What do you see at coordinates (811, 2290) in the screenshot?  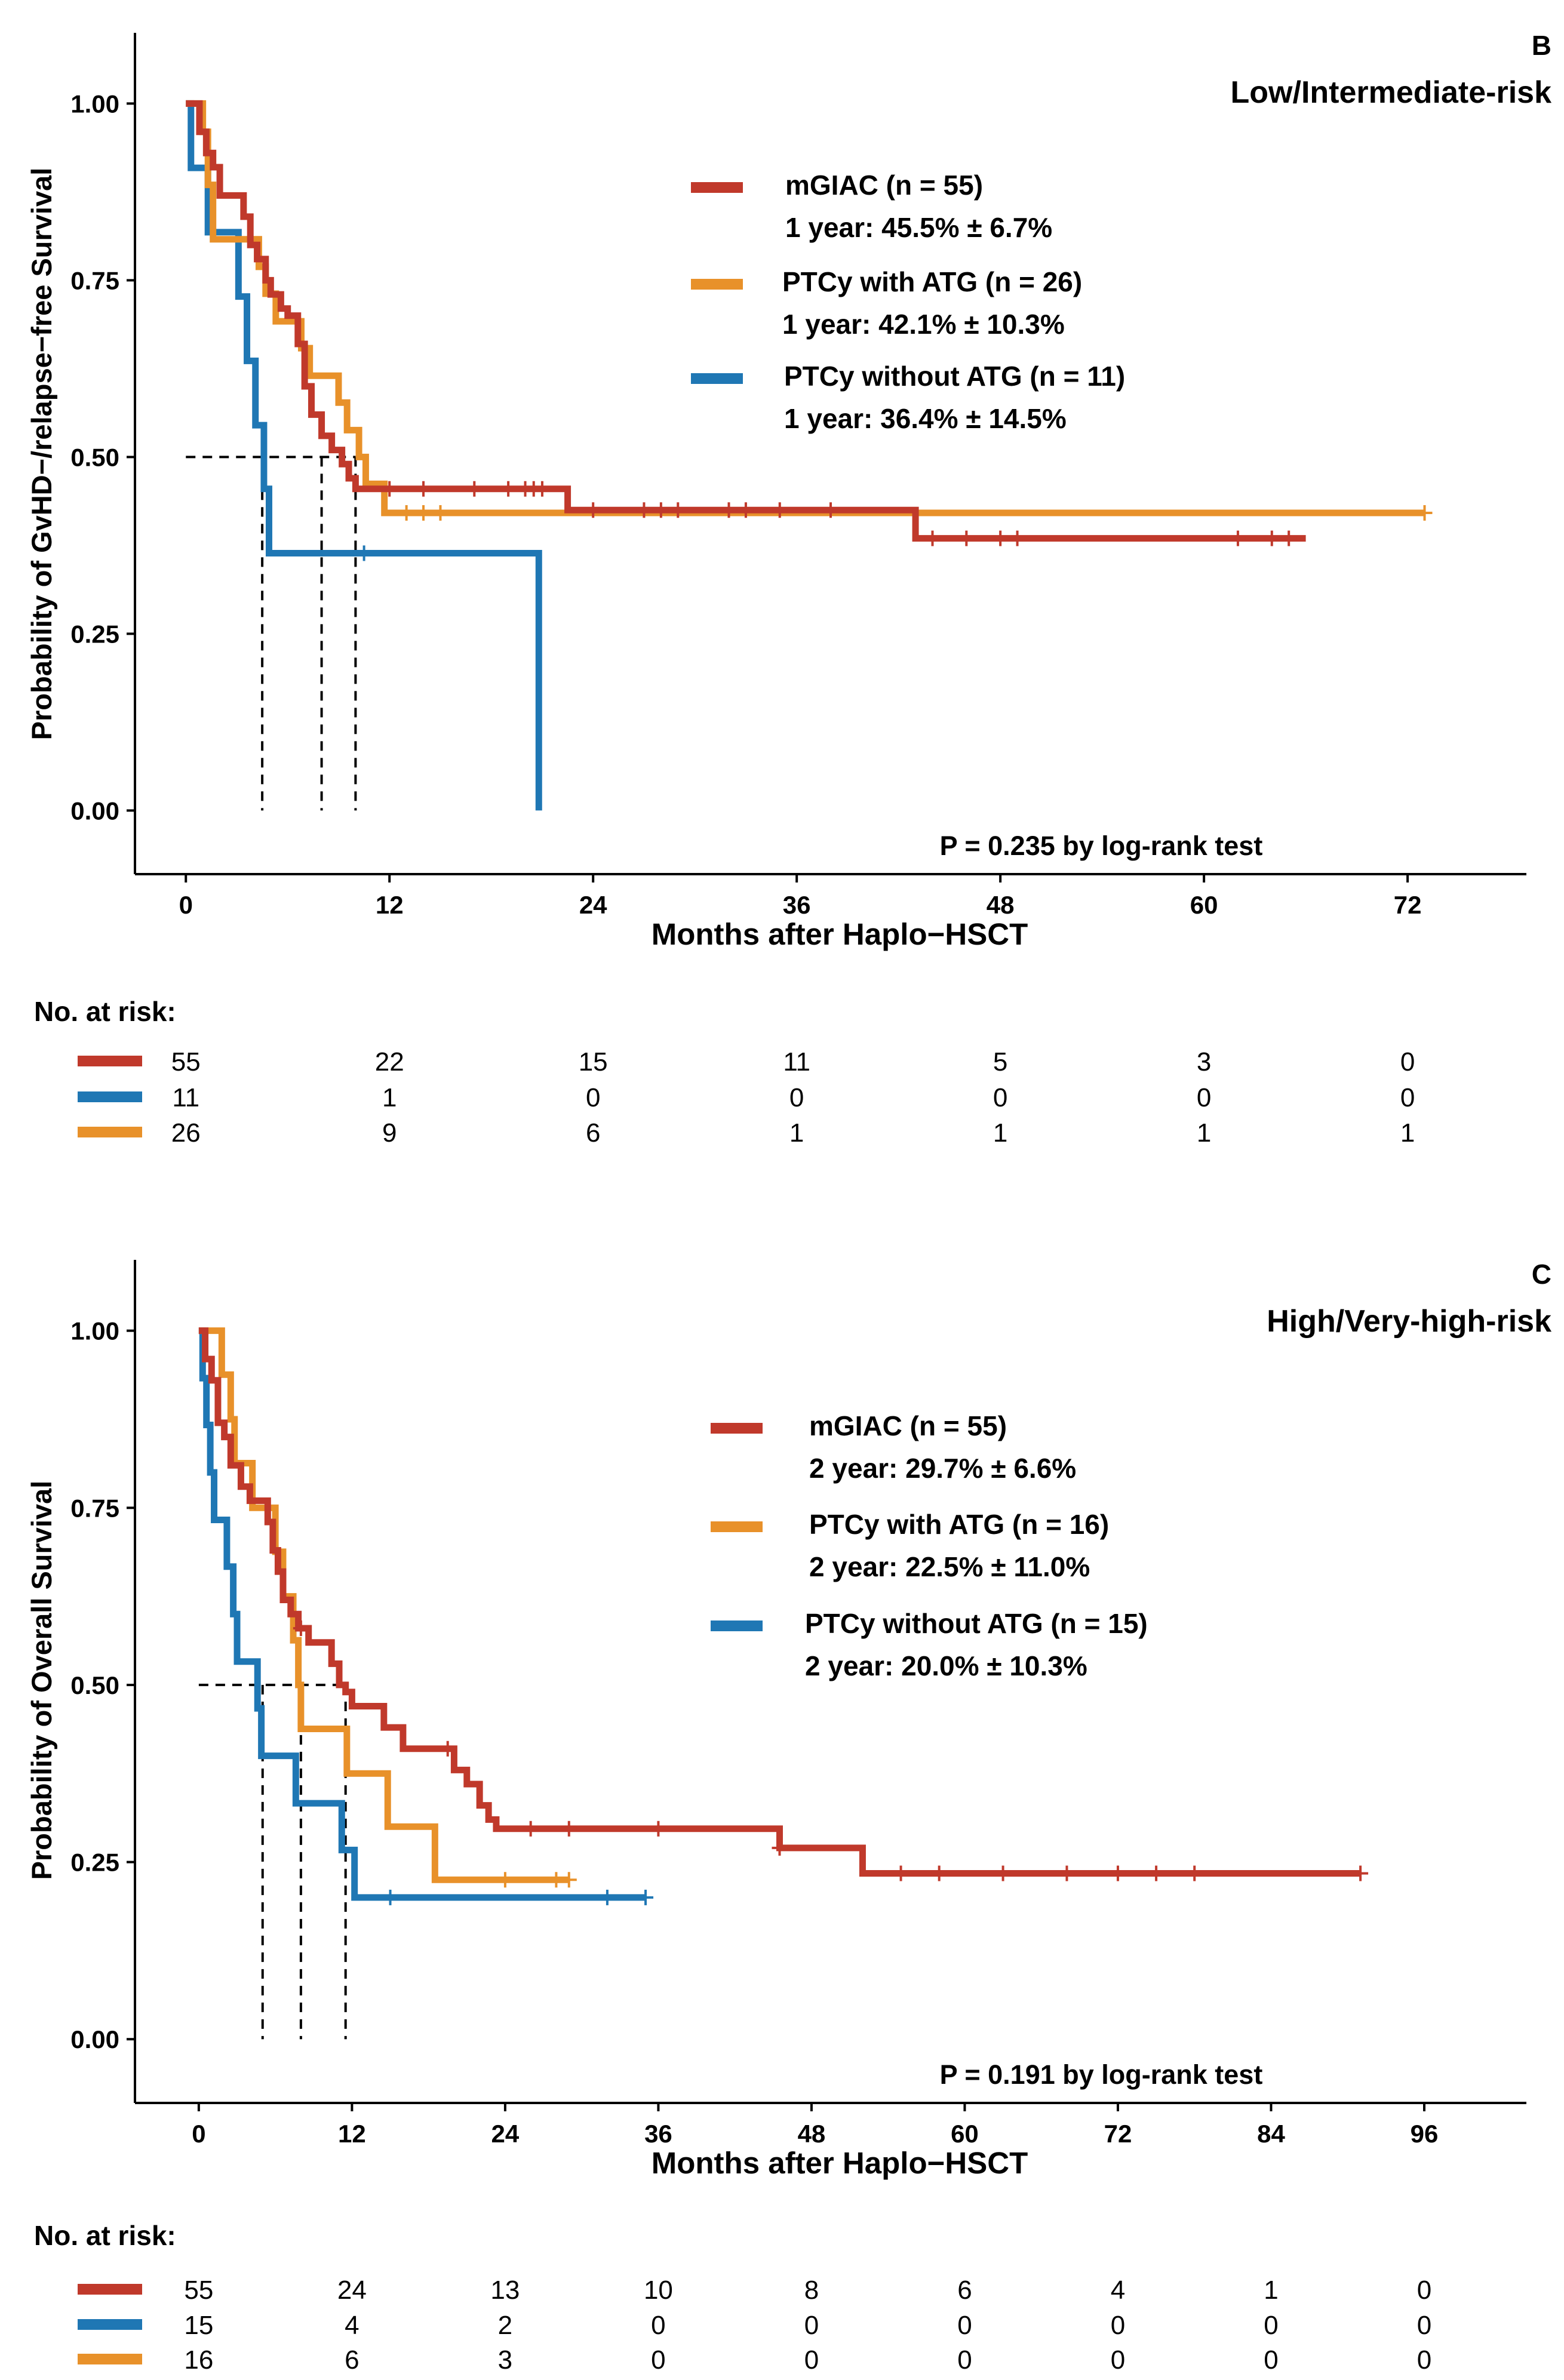 I see `risk-count-mGIAC: 8` at bounding box center [811, 2290].